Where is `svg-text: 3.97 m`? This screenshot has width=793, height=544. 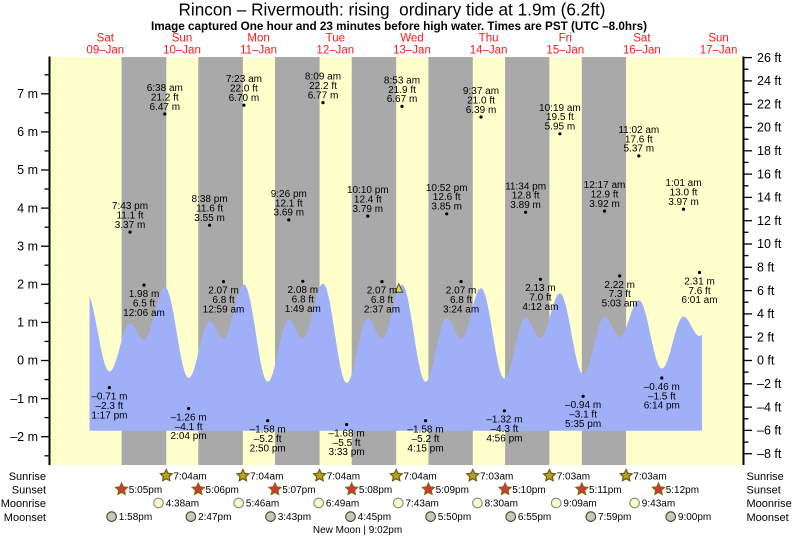 svg-text: 3.97 m is located at coordinates (683, 202).